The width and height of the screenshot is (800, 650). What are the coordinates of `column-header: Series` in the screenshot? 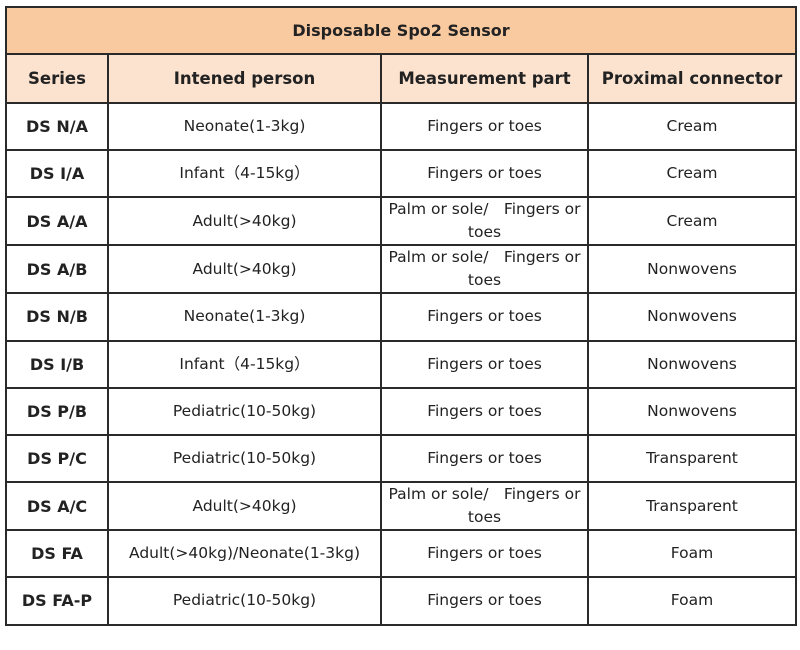 It's located at (57, 78).